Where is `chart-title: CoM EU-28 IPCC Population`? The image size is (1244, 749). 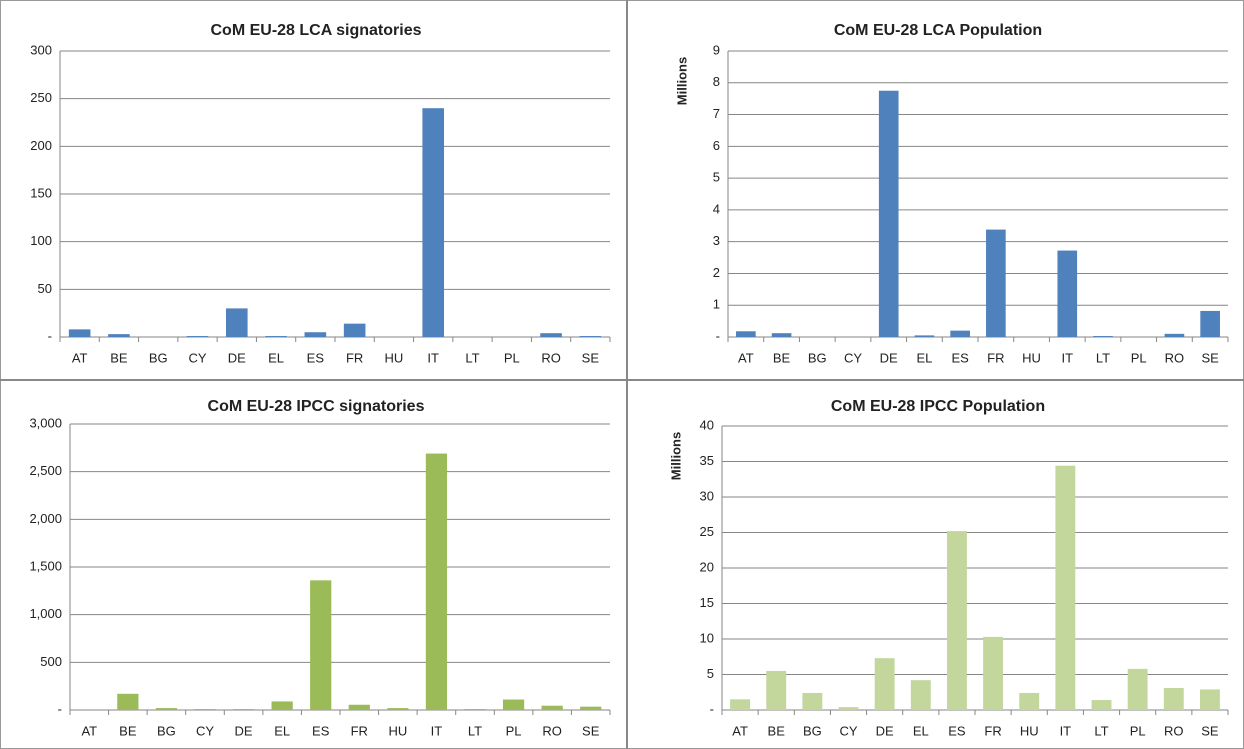
chart-title: CoM EU-28 IPCC Population is located at coordinates (938, 406).